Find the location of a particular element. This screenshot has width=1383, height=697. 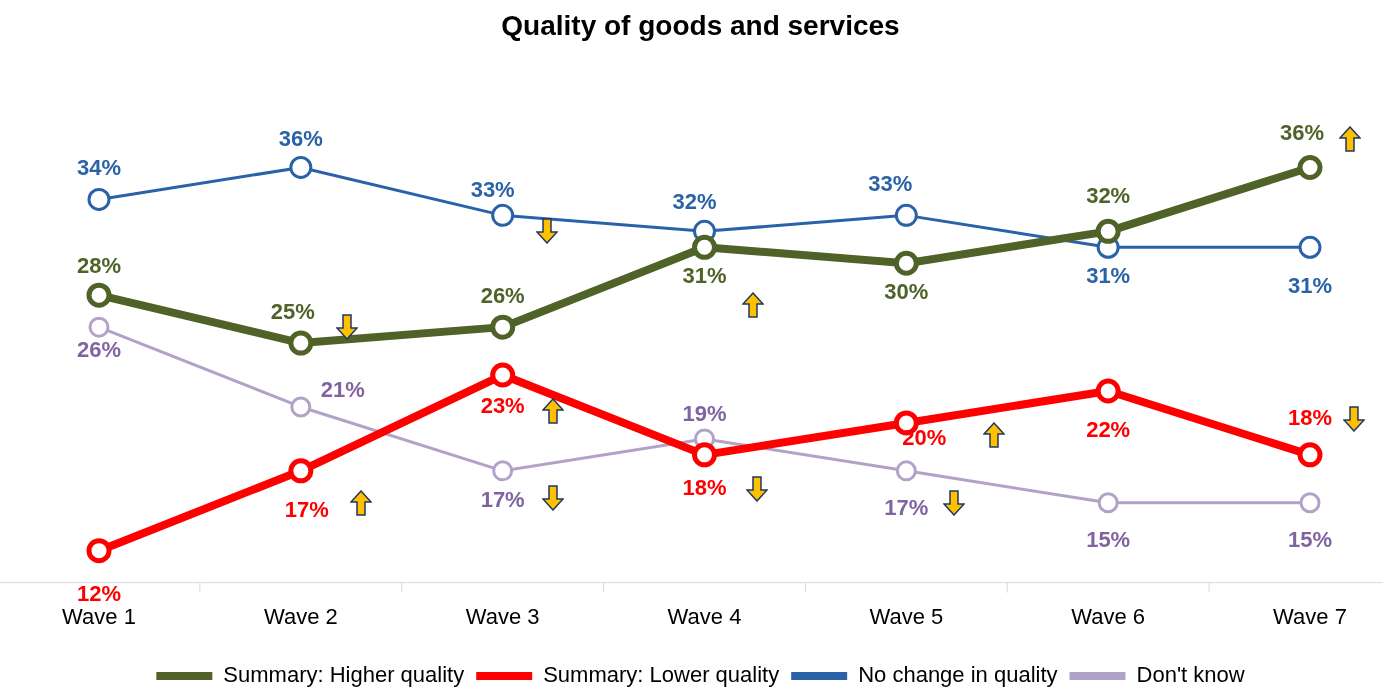

data-label: 21% is located at coordinates (342, 390).